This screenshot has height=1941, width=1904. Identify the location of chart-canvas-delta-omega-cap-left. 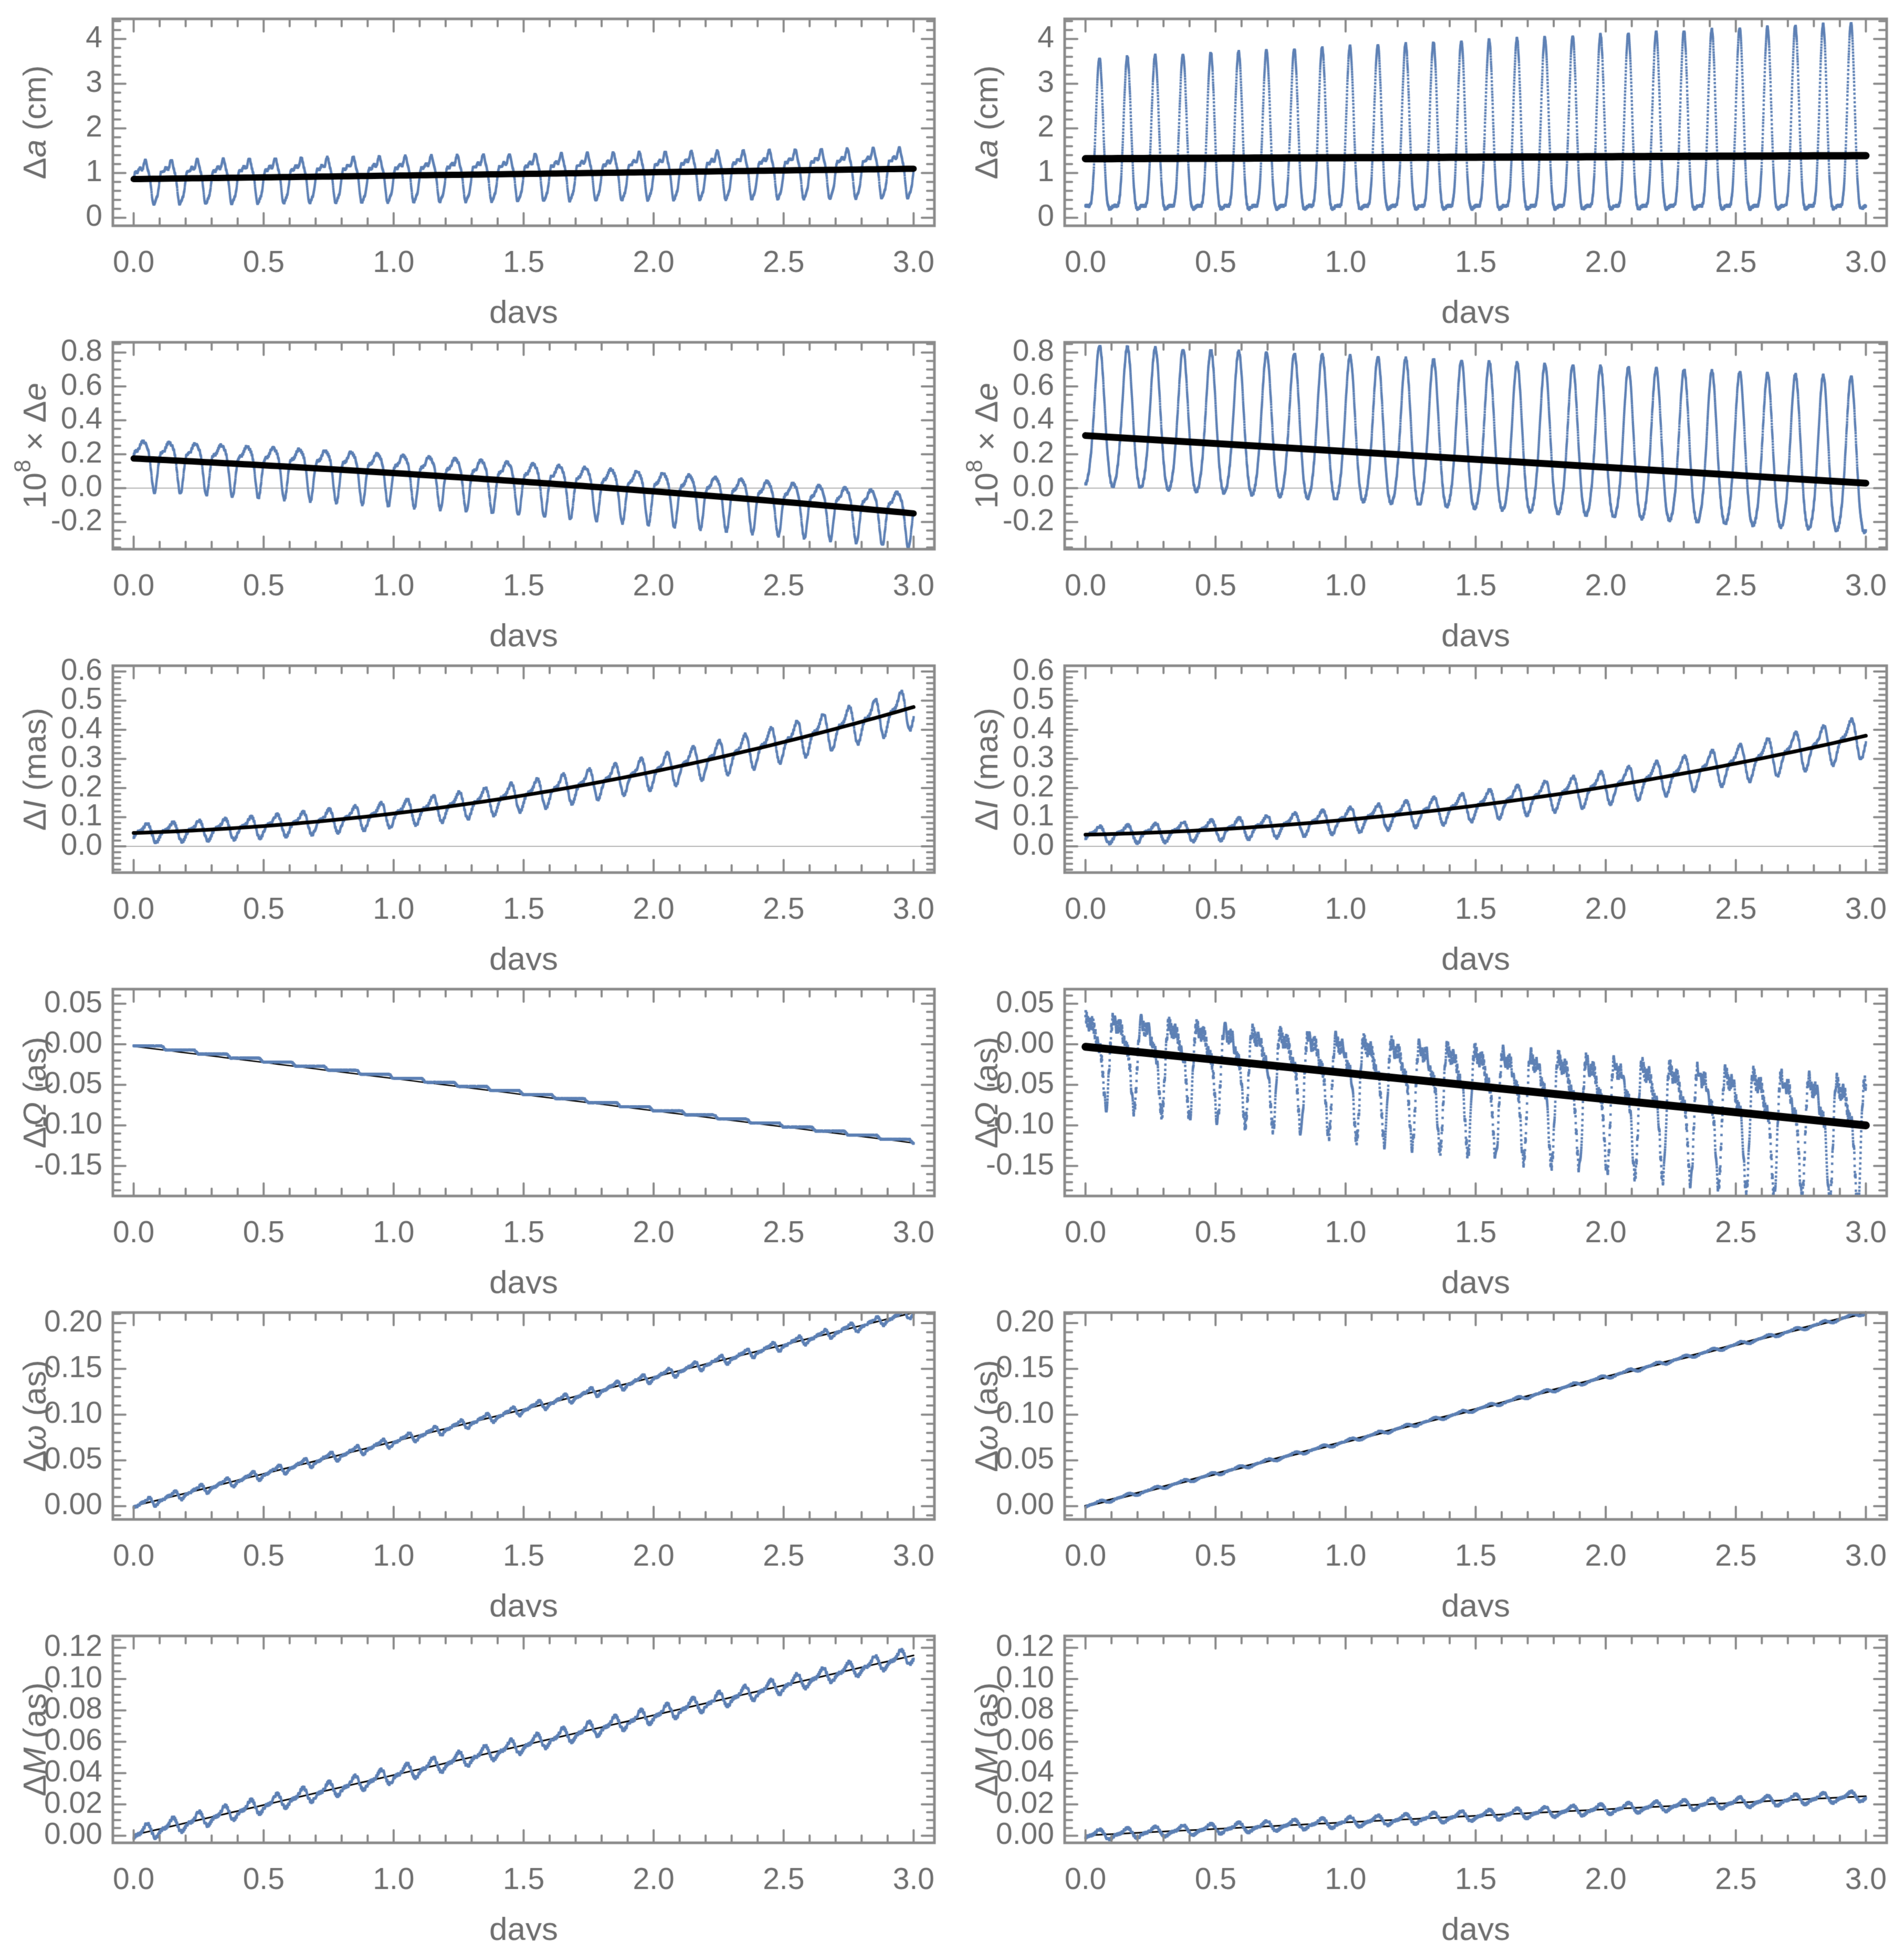
(476, 1132).